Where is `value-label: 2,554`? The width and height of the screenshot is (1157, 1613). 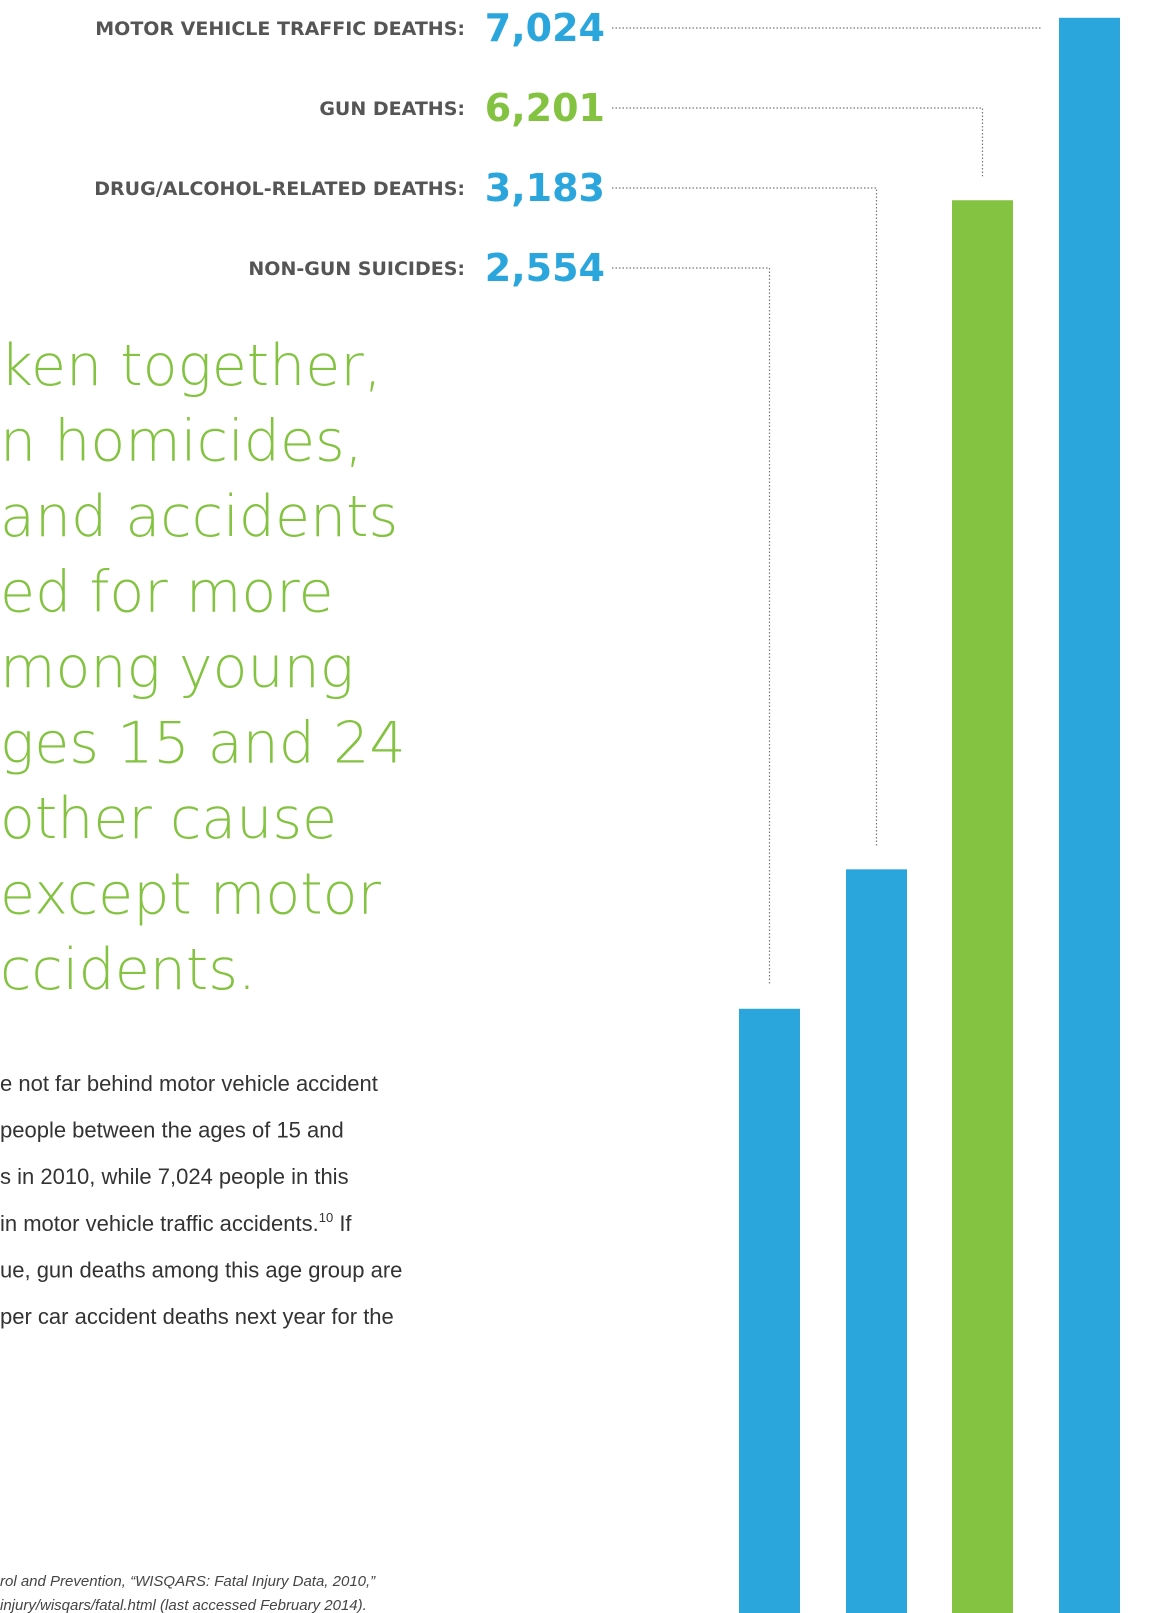
value-label: 2,554 is located at coordinates (545, 268).